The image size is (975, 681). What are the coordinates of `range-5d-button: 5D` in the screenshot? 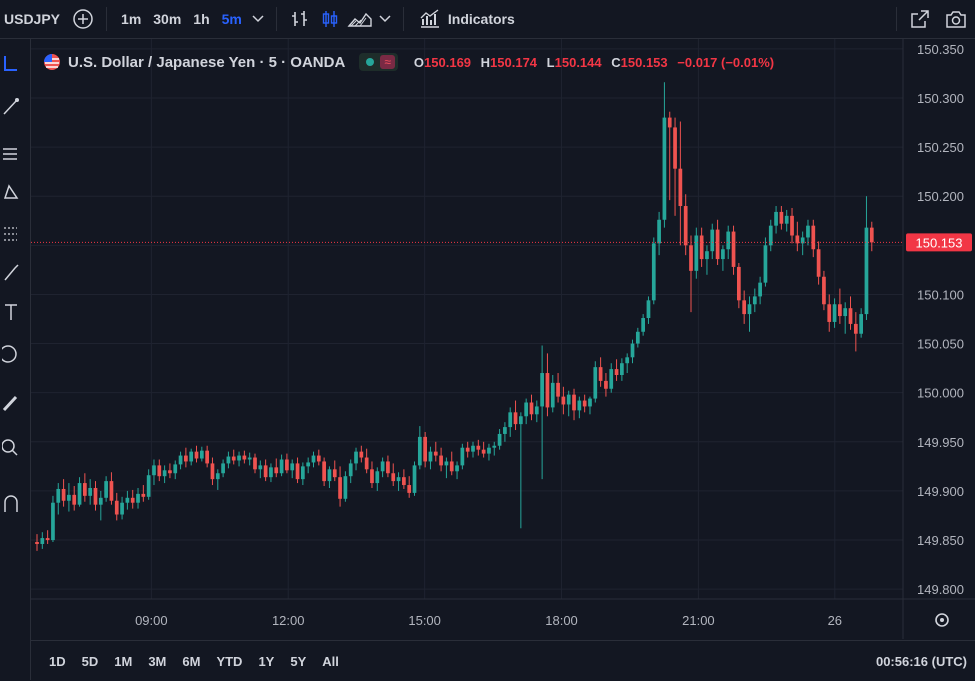 It's located at (90, 661).